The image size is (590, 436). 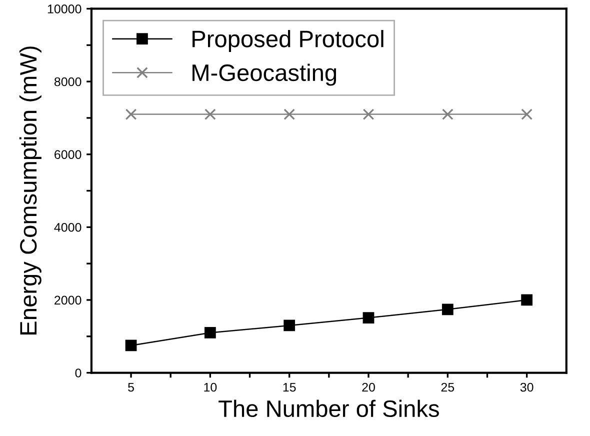 What do you see at coordinates (78, 373) in the screenshot?
I see `y-tick-label: 0` at bounding box center [78, 373].